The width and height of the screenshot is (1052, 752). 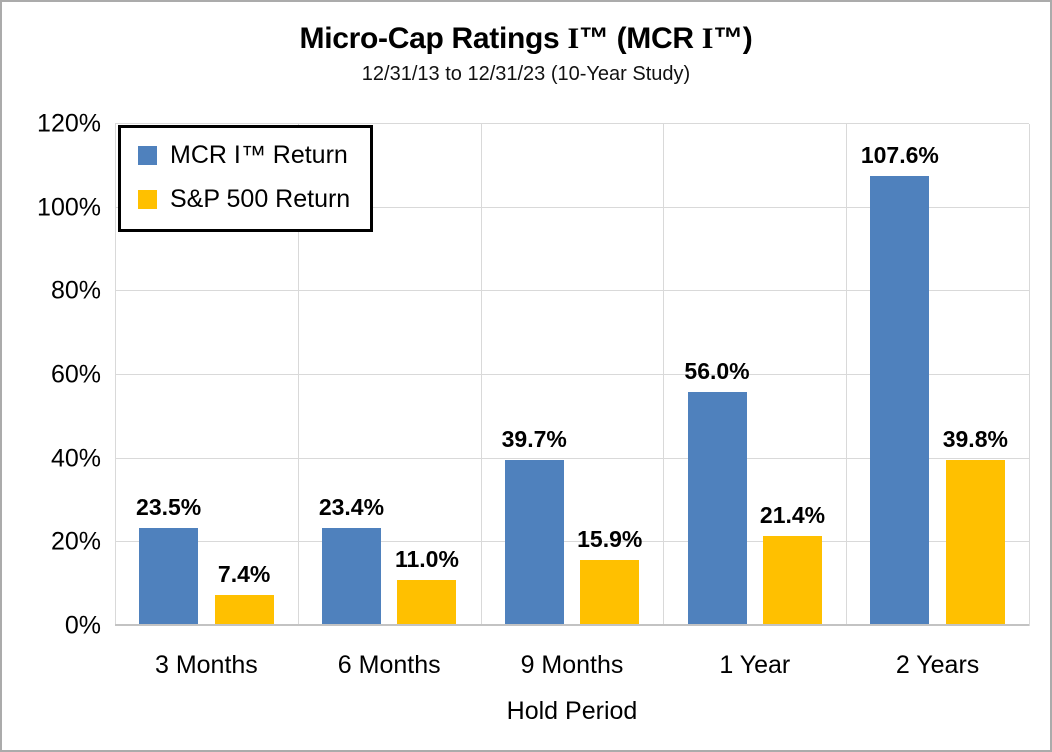 I want to click on chart-title: Micro-Cap Ratings I™ (MCR I™), so click(x=526, y=39).